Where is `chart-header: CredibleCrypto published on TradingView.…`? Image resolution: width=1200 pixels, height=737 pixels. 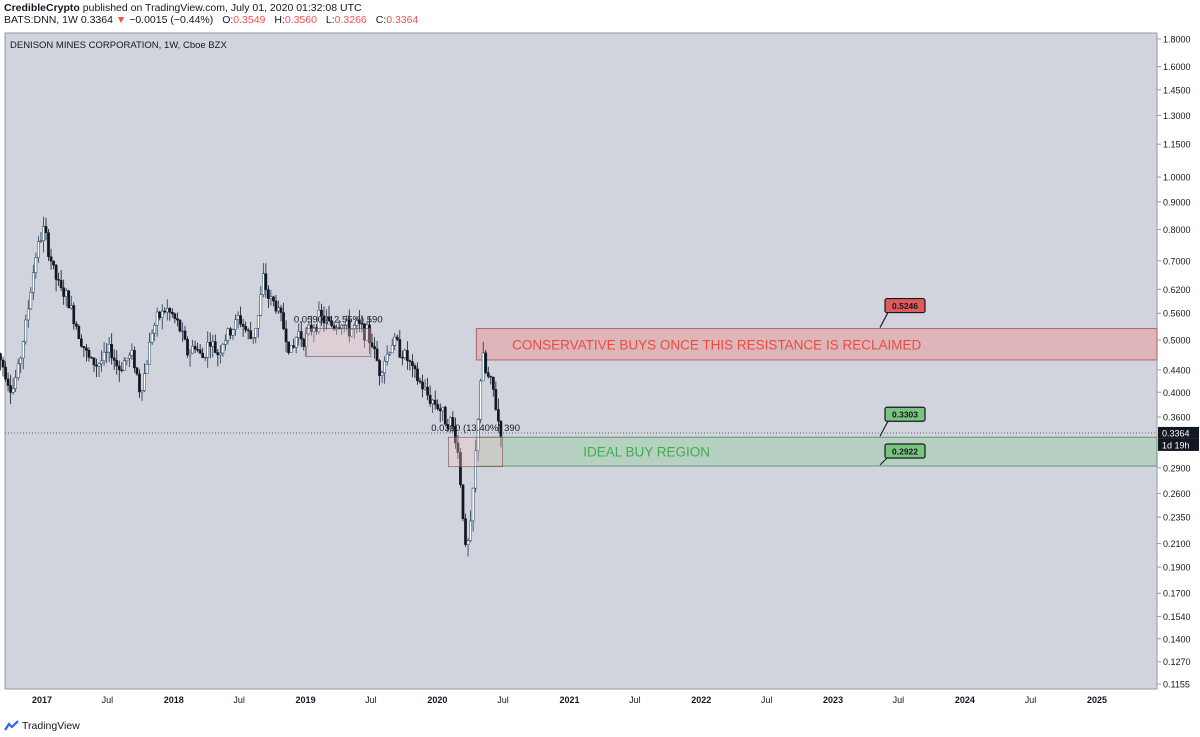
chart-header: CredibleCrypto published on TradingView.… is located at coordinates (600, 14).